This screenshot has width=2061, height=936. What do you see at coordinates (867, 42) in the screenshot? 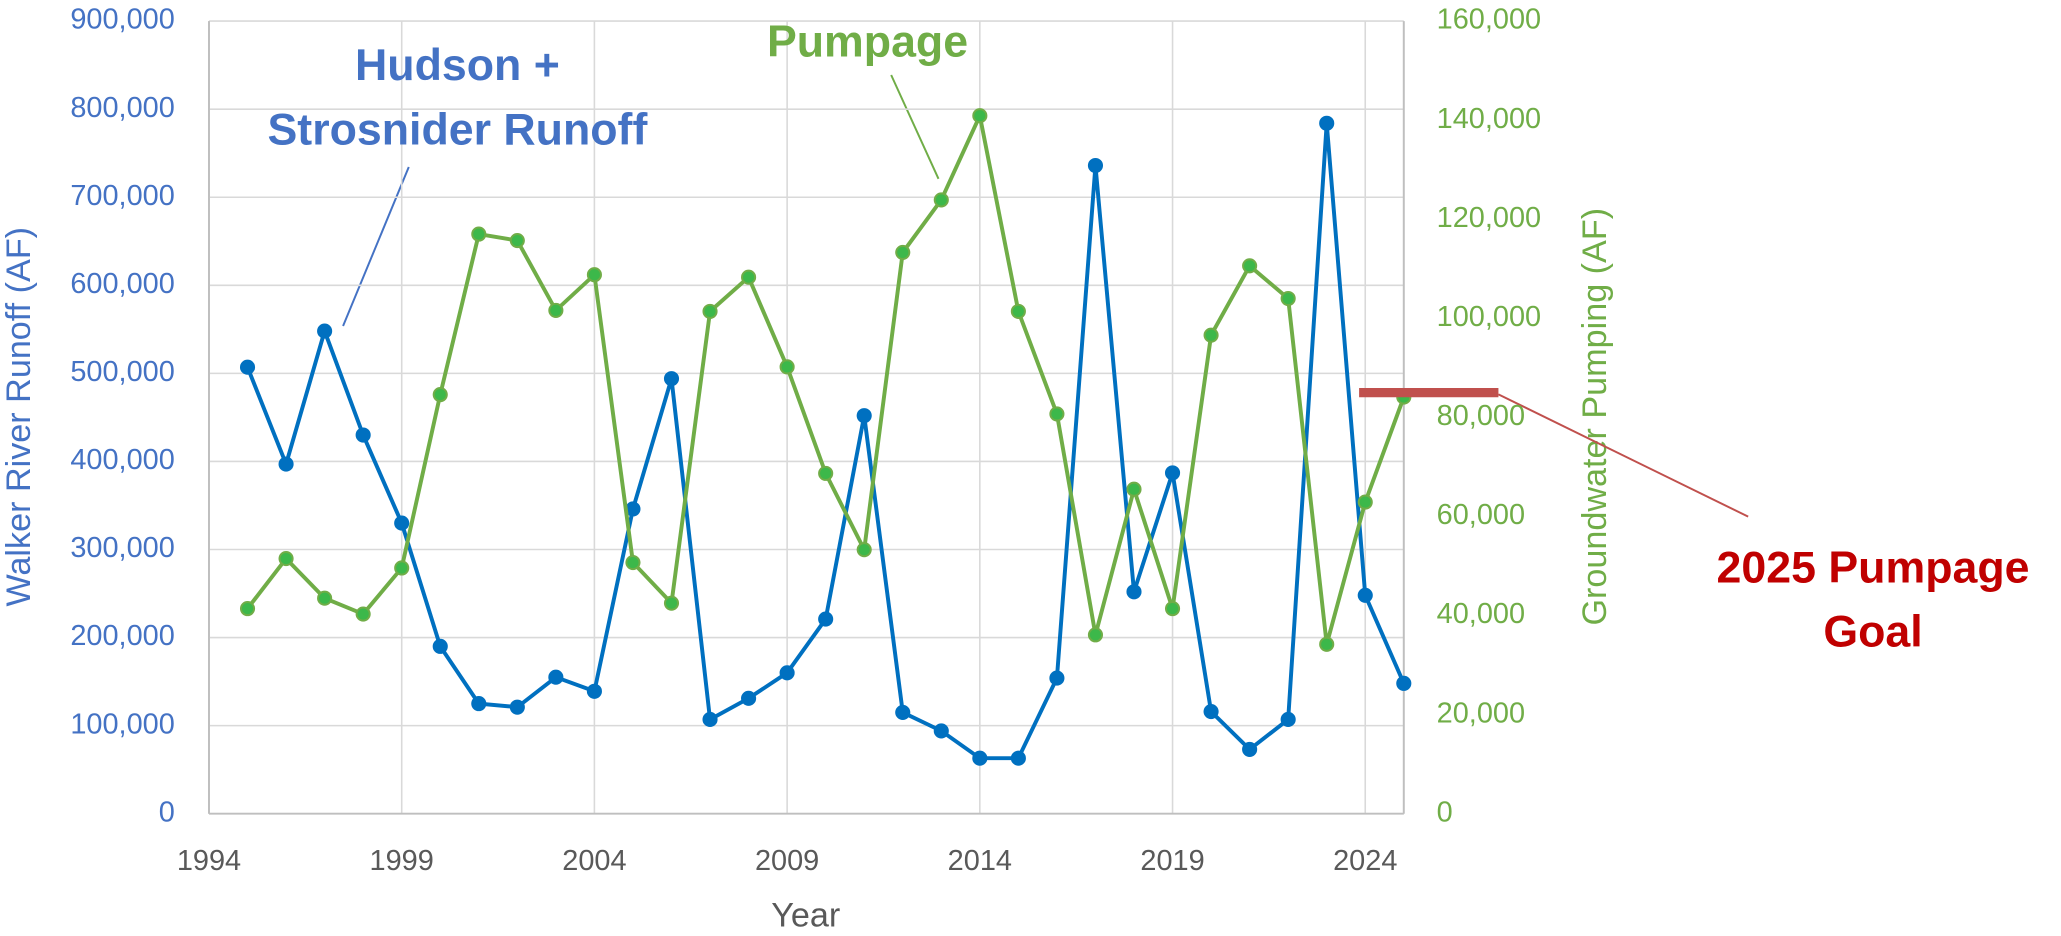
I see `series-label: Pumpage` at bounding box center [867, 42].